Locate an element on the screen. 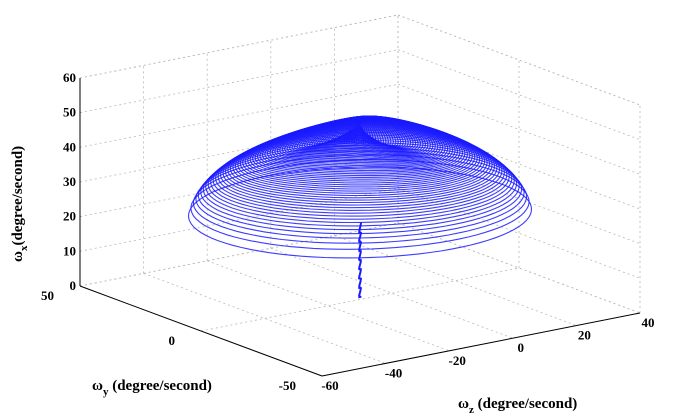 The height and width of the screenshot is (417, 686). z-tick-label: 60 is located at coordinates (69, 77).